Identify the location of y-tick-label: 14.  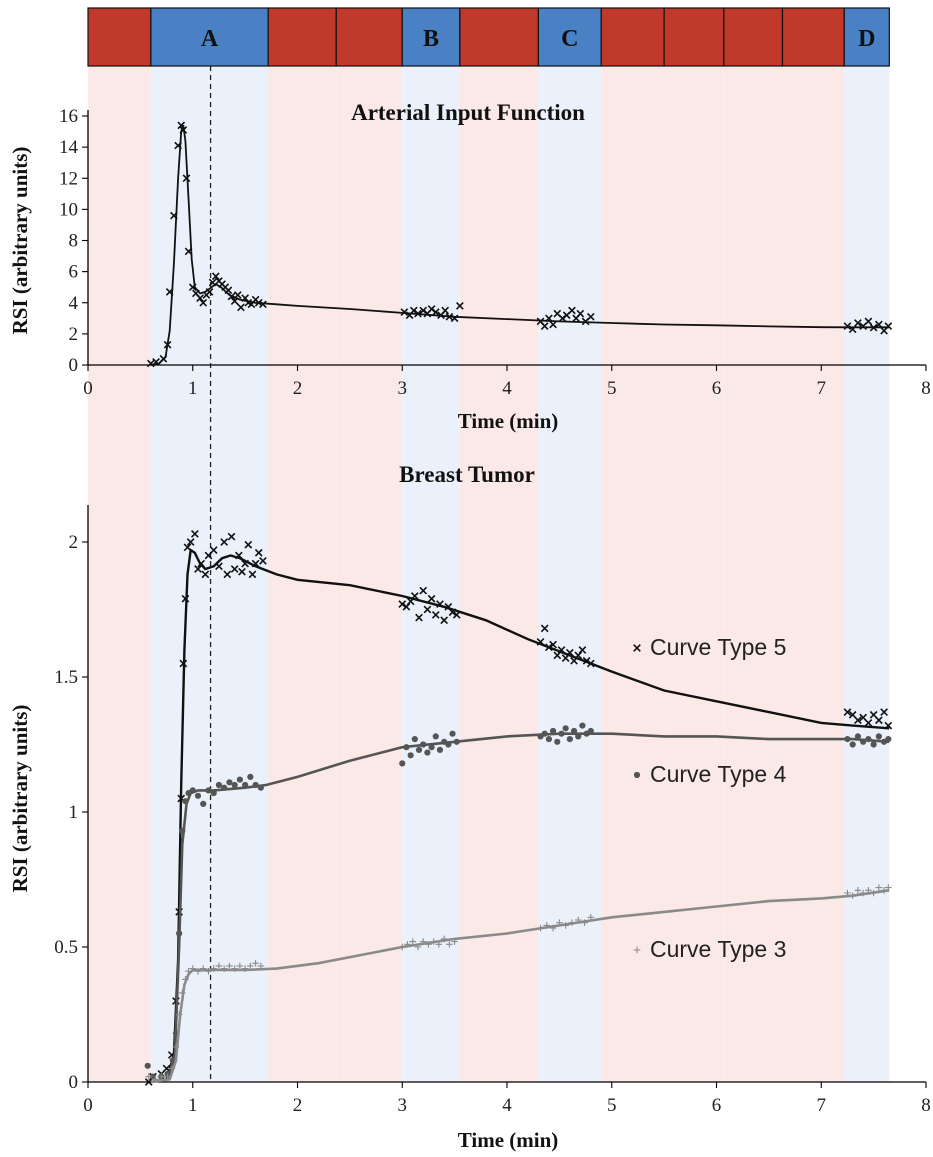
(69, 147).